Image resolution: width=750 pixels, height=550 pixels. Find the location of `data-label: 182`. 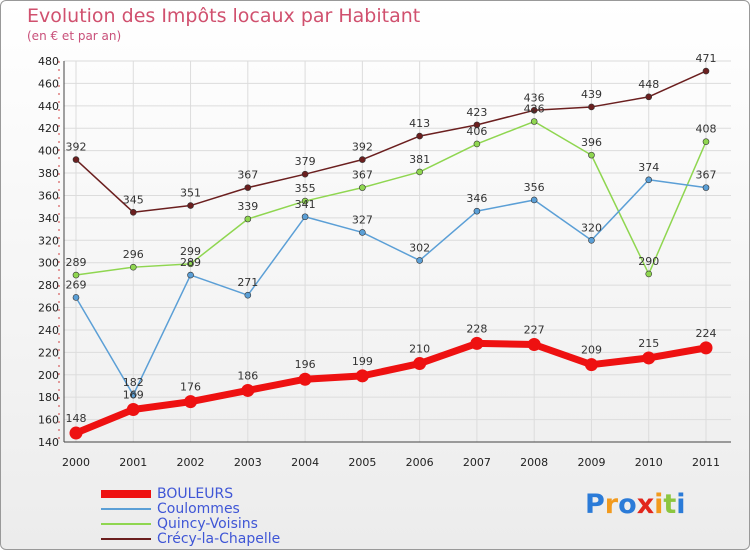

data-label: 182 is located at coordinates (133, 382).